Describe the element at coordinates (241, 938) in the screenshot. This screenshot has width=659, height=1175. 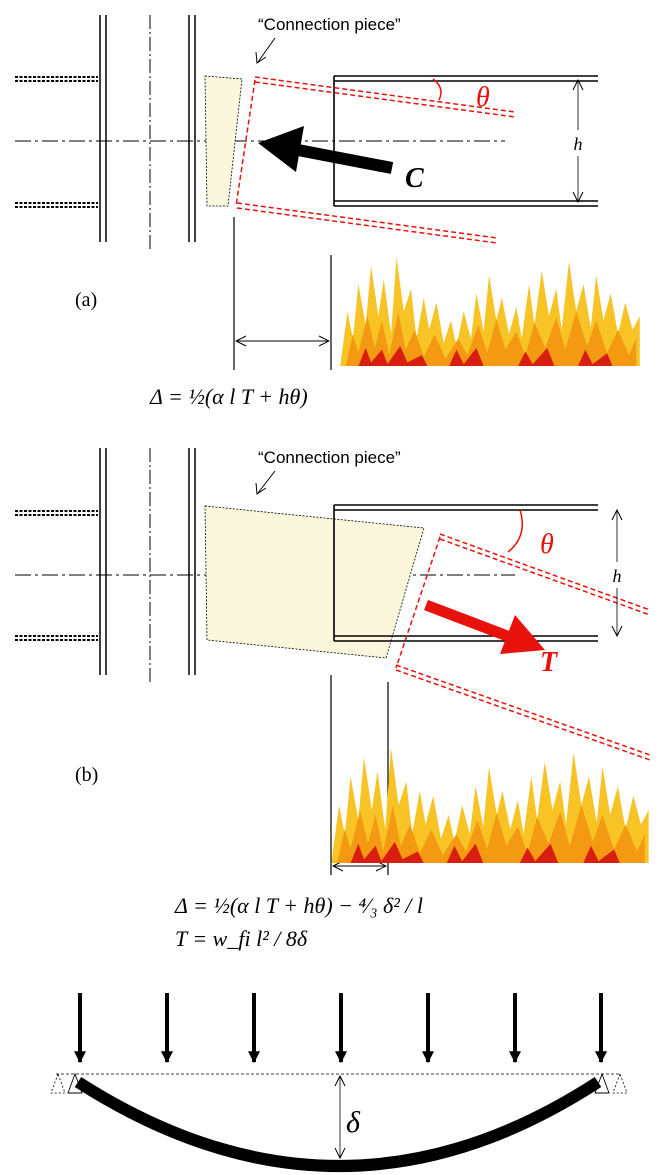
I see `formula-b-2: T = w_fi l² / 8δ` at that location.